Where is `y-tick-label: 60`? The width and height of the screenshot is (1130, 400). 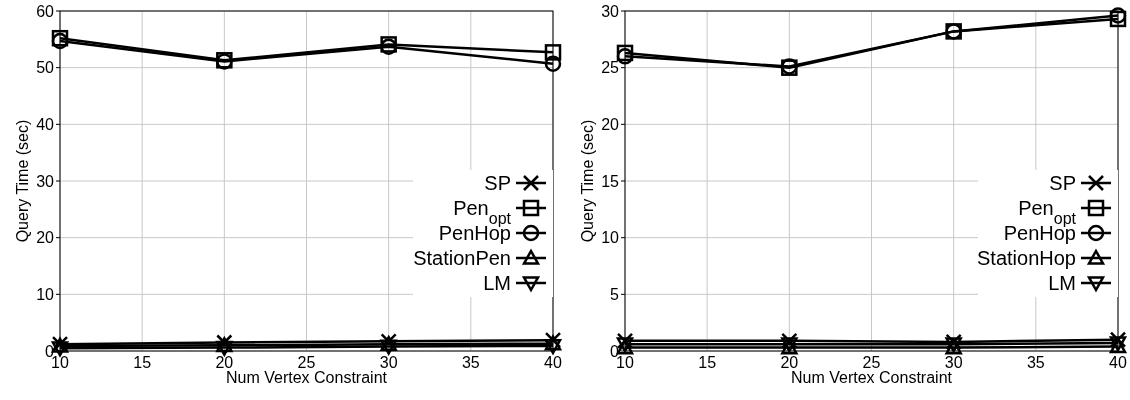 y-tick-label: 60 is located at coordinates (45, 11).